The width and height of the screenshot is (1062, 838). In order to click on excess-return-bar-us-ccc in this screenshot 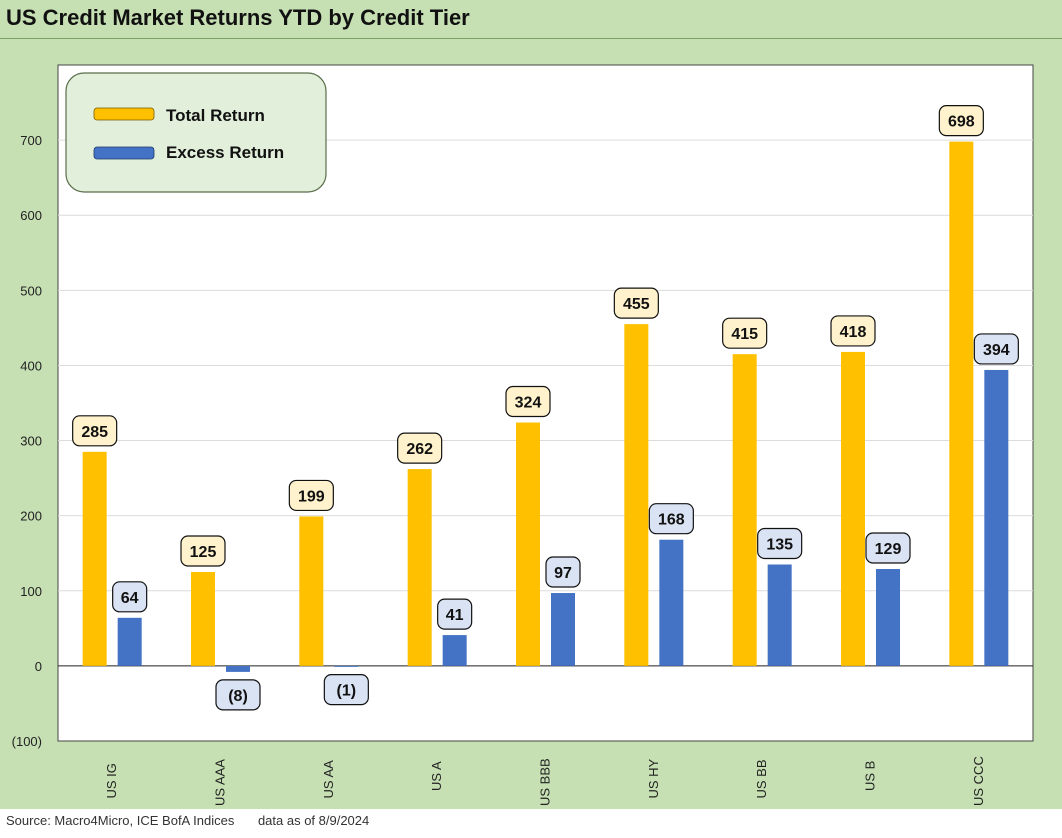, I will do `click(996, 517)`.